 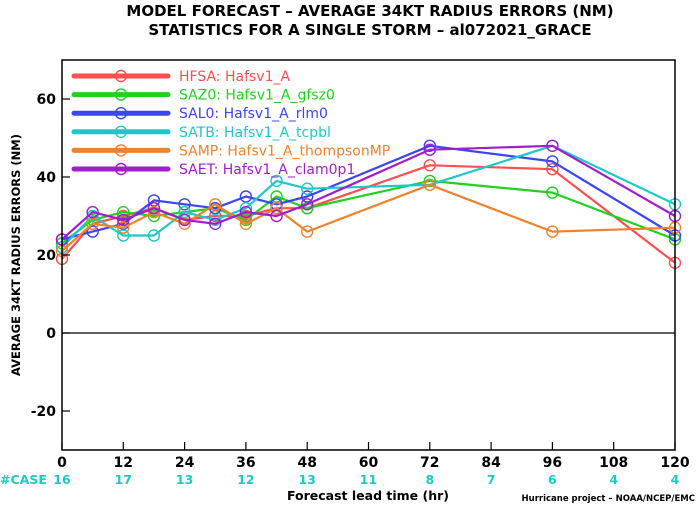 What do you see at coordinates (267, 170) in the screenshot?
I see `legend-label: SAET: Hafsv1_A_clam0p1` at bounding box center [267, 170].